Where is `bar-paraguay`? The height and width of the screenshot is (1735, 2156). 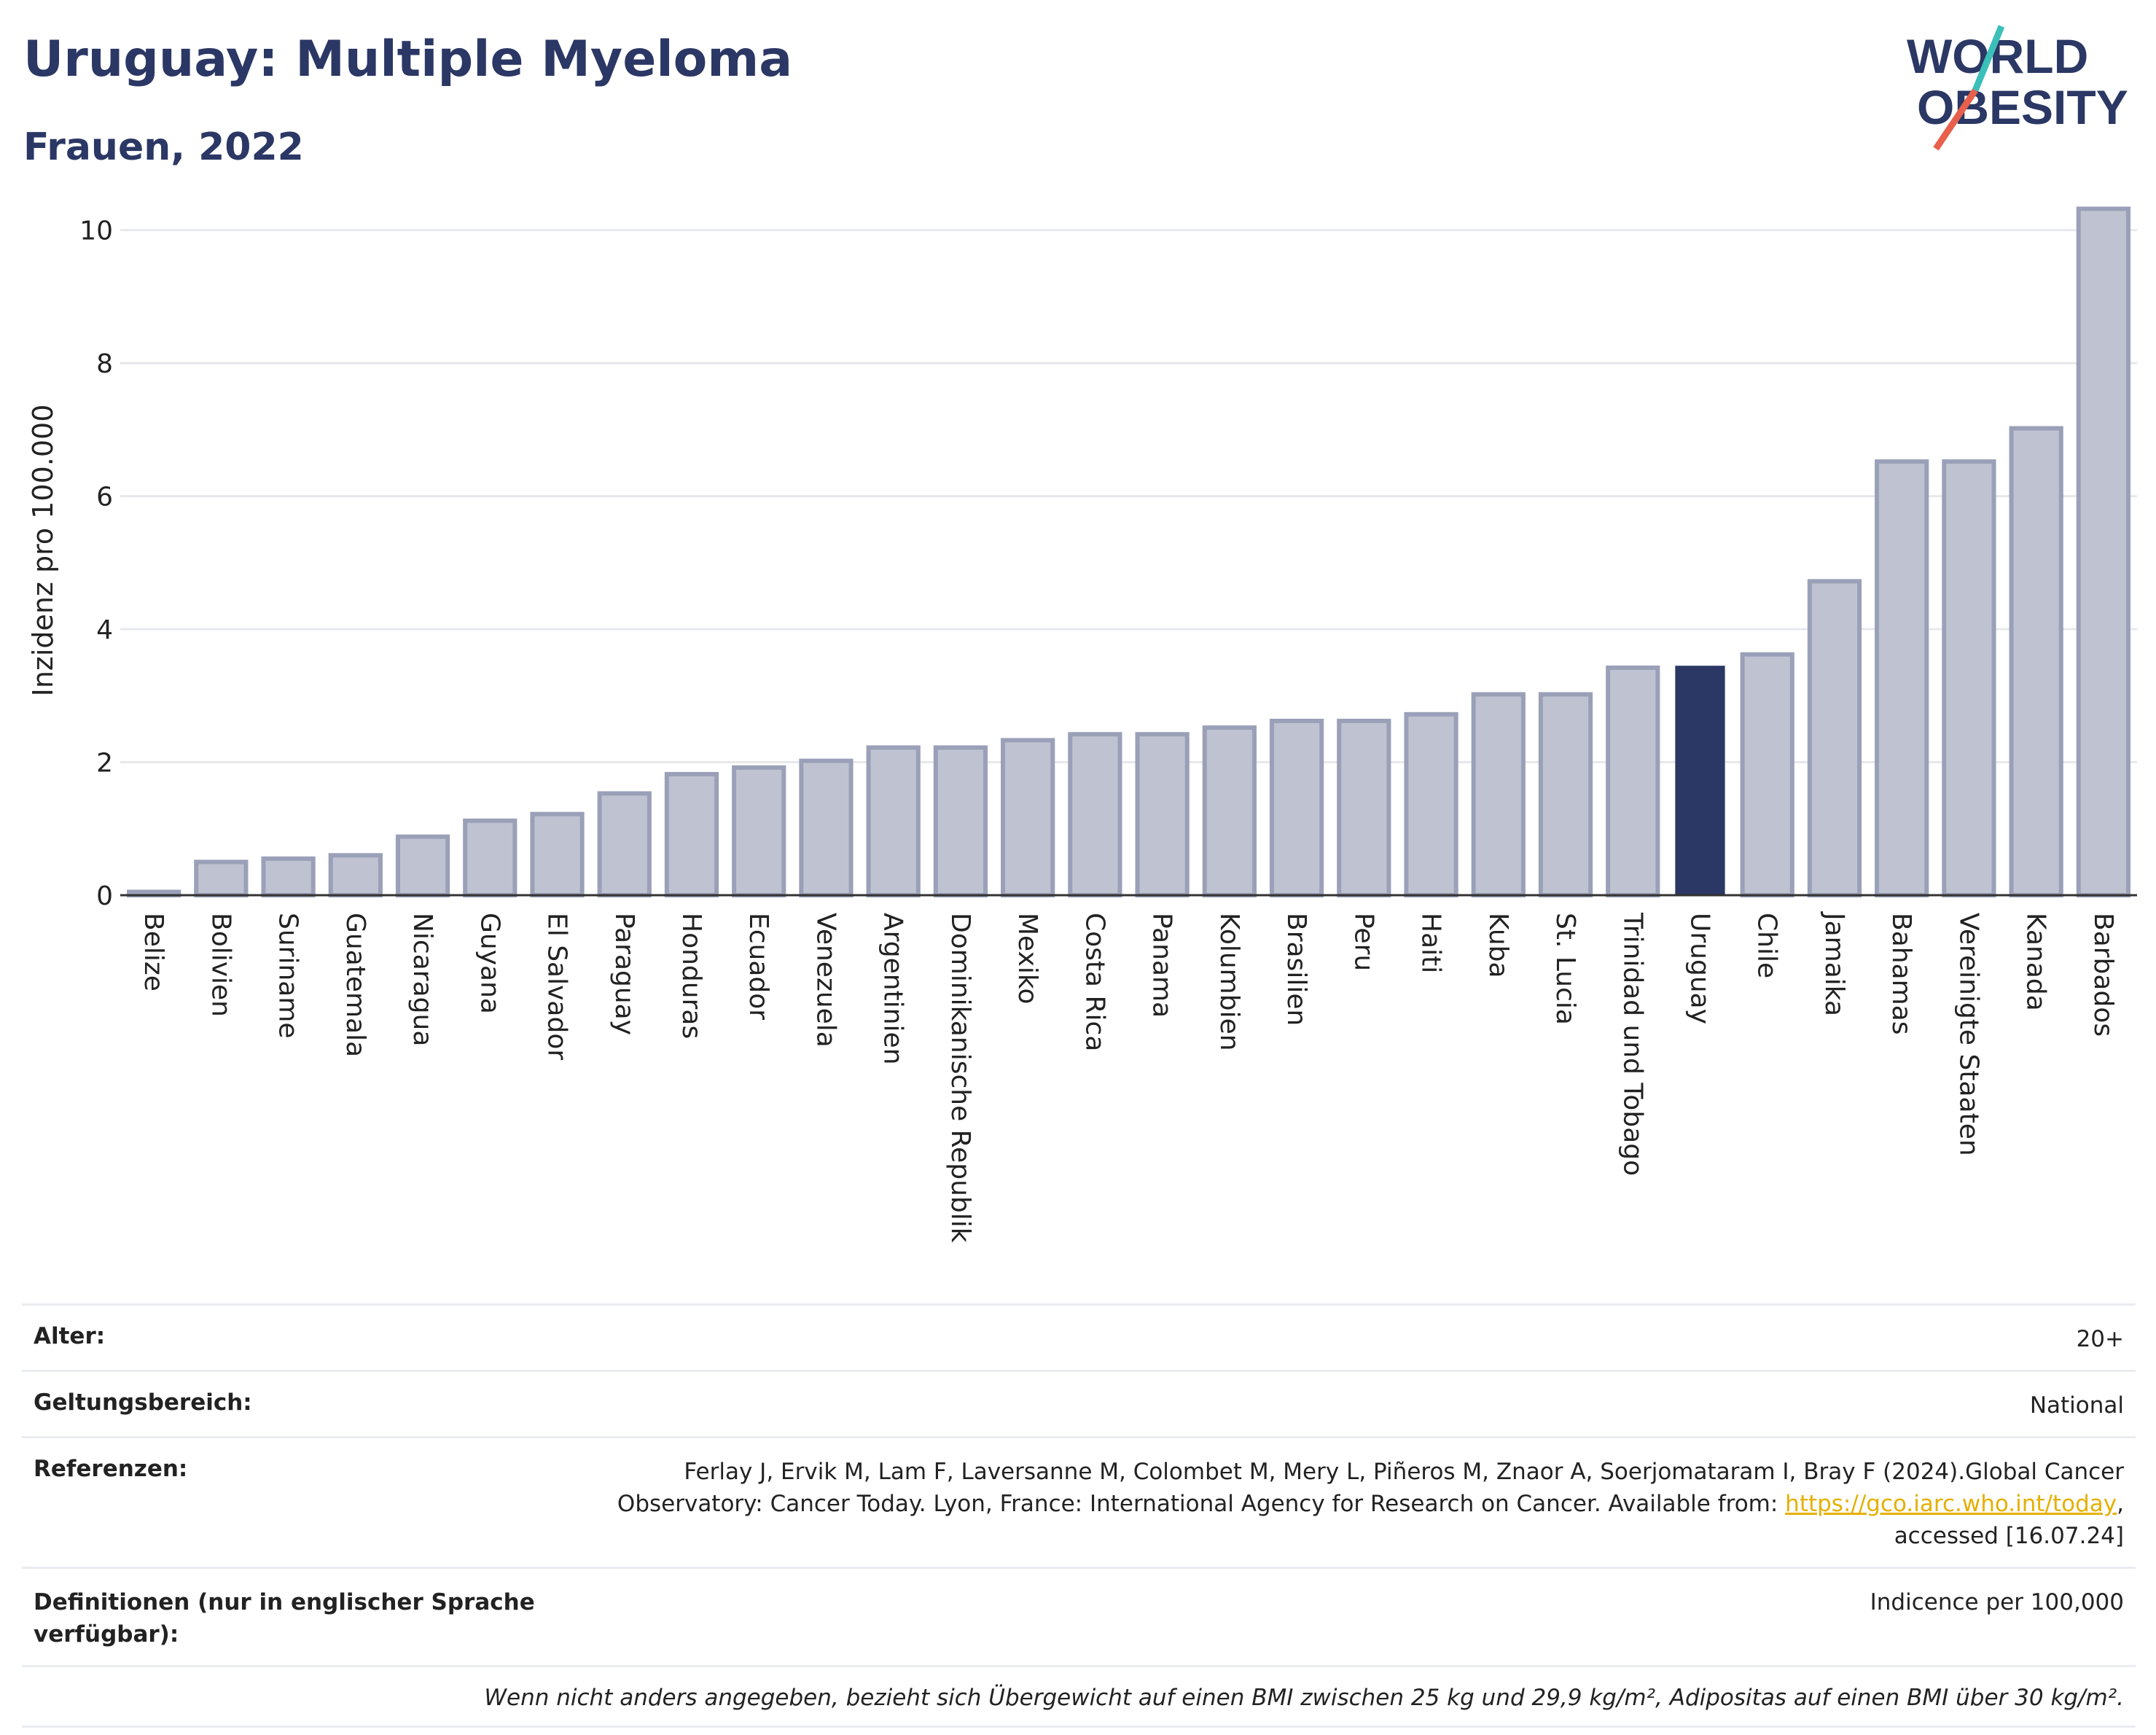
bar-paraguay is located at coordinates (624, 845).